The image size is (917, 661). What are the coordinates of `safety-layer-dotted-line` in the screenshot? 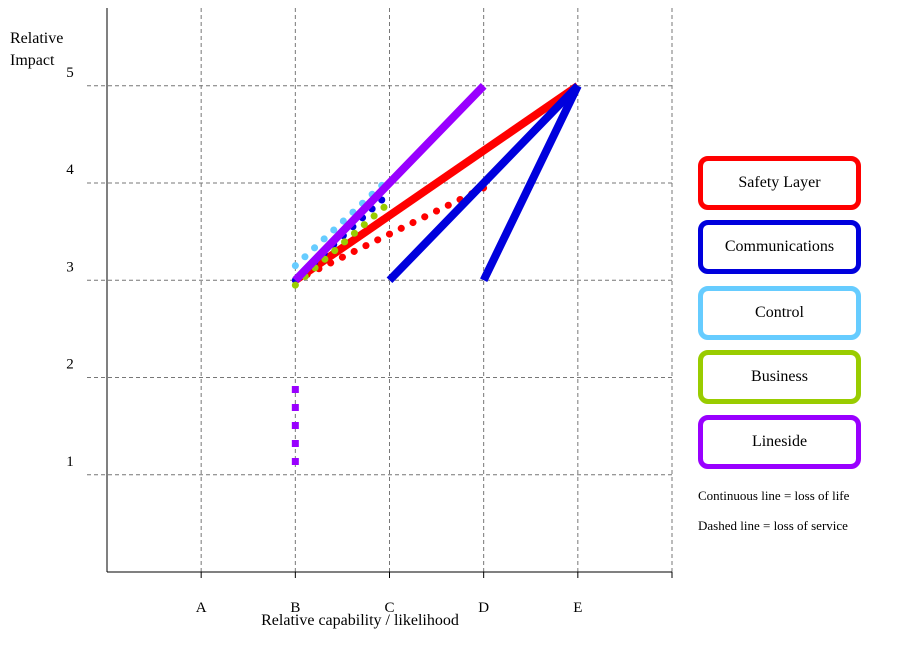 It's located at (389, 234).